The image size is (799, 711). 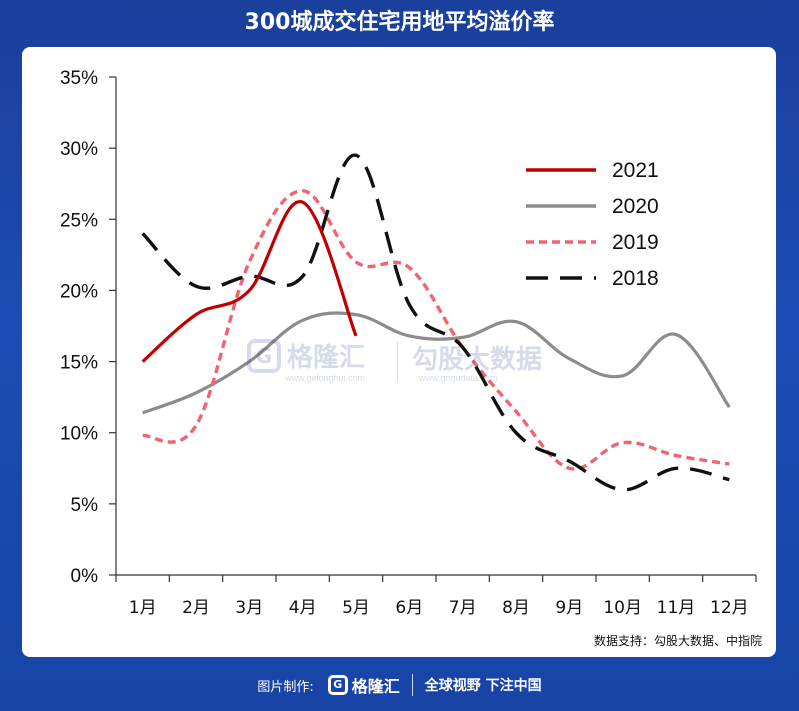 I want to click on x-tick-label: 11月, so click(x=676, y=608).